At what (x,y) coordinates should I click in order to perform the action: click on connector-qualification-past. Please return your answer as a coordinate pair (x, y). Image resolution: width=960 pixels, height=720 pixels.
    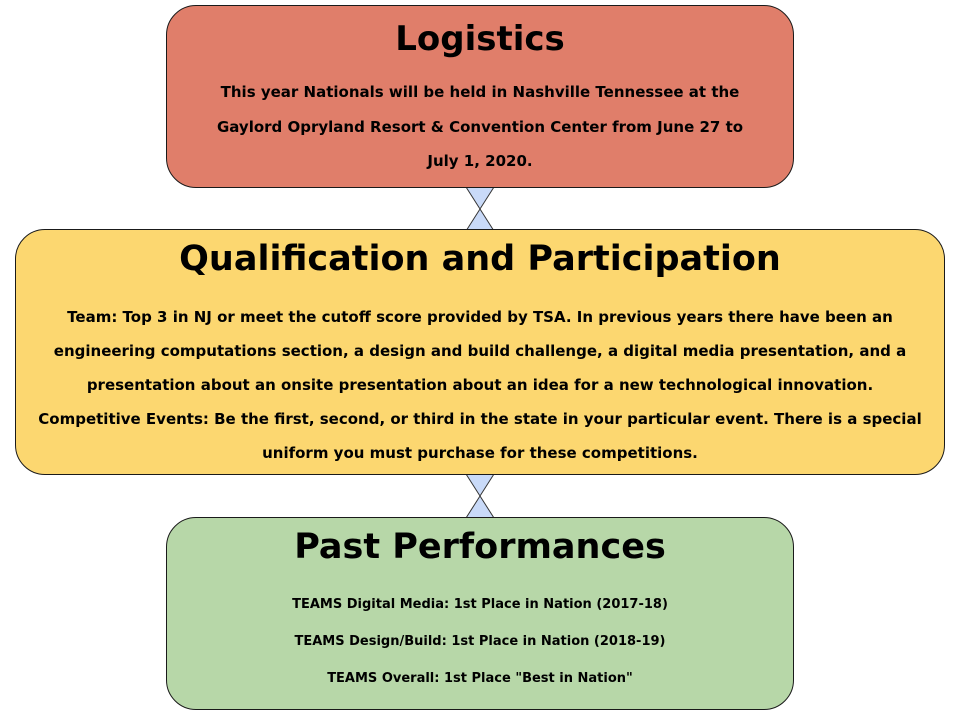
    Looking at the image, I should click on (480, 496).